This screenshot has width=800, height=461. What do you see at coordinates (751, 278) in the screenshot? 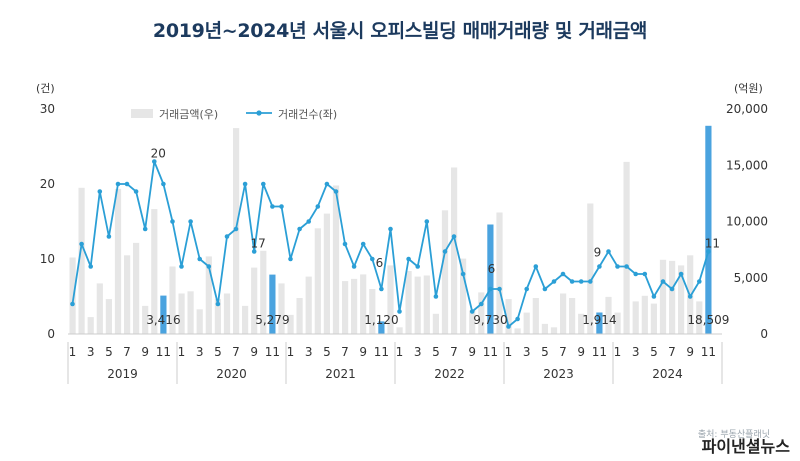
I see `right-tick-label: 5,000` at bounding box center [751, 278].